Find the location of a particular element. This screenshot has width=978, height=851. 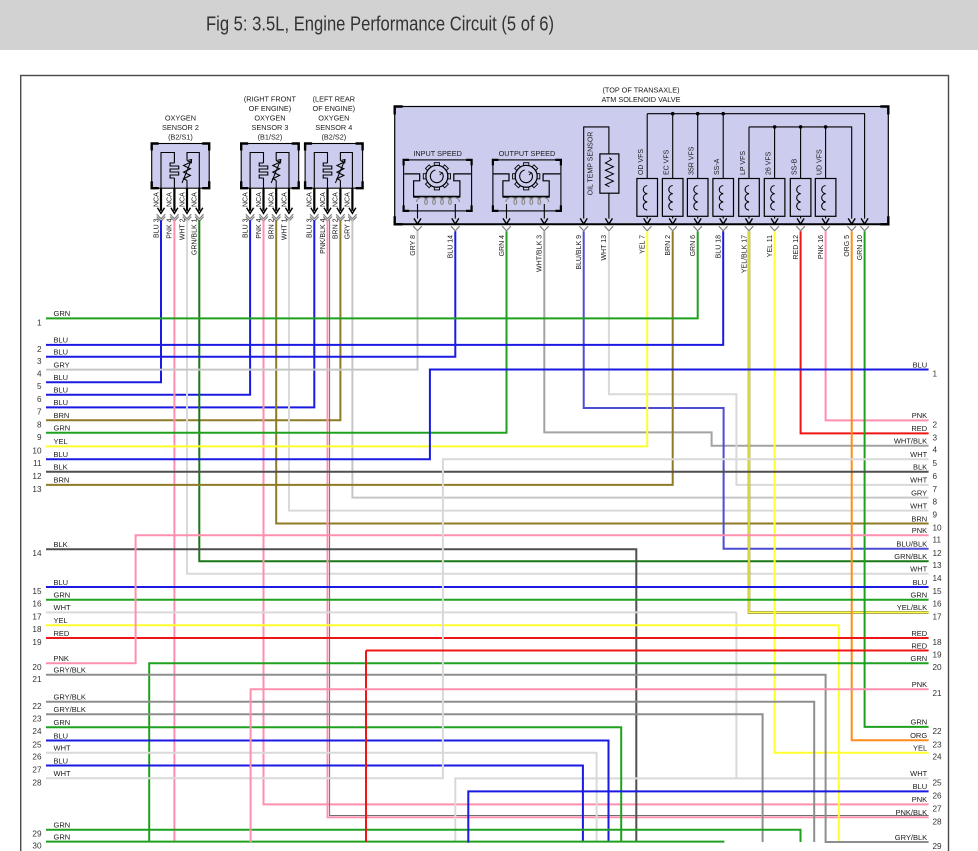

svg-text: RED 12 is located at coordinates (796, 247).